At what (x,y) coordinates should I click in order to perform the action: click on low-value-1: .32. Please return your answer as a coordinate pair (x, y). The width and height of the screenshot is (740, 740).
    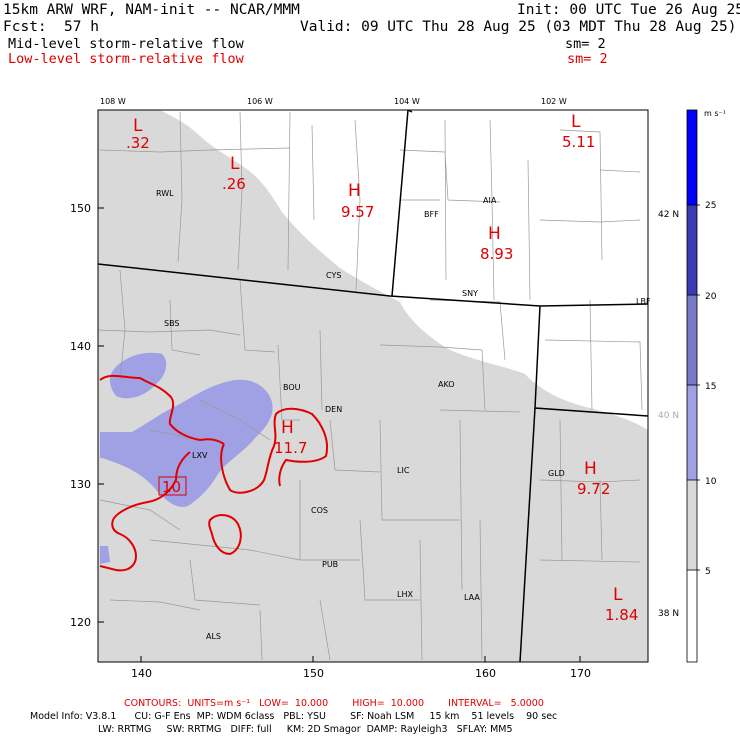
    Looking at the image, I should click on (138, 143).